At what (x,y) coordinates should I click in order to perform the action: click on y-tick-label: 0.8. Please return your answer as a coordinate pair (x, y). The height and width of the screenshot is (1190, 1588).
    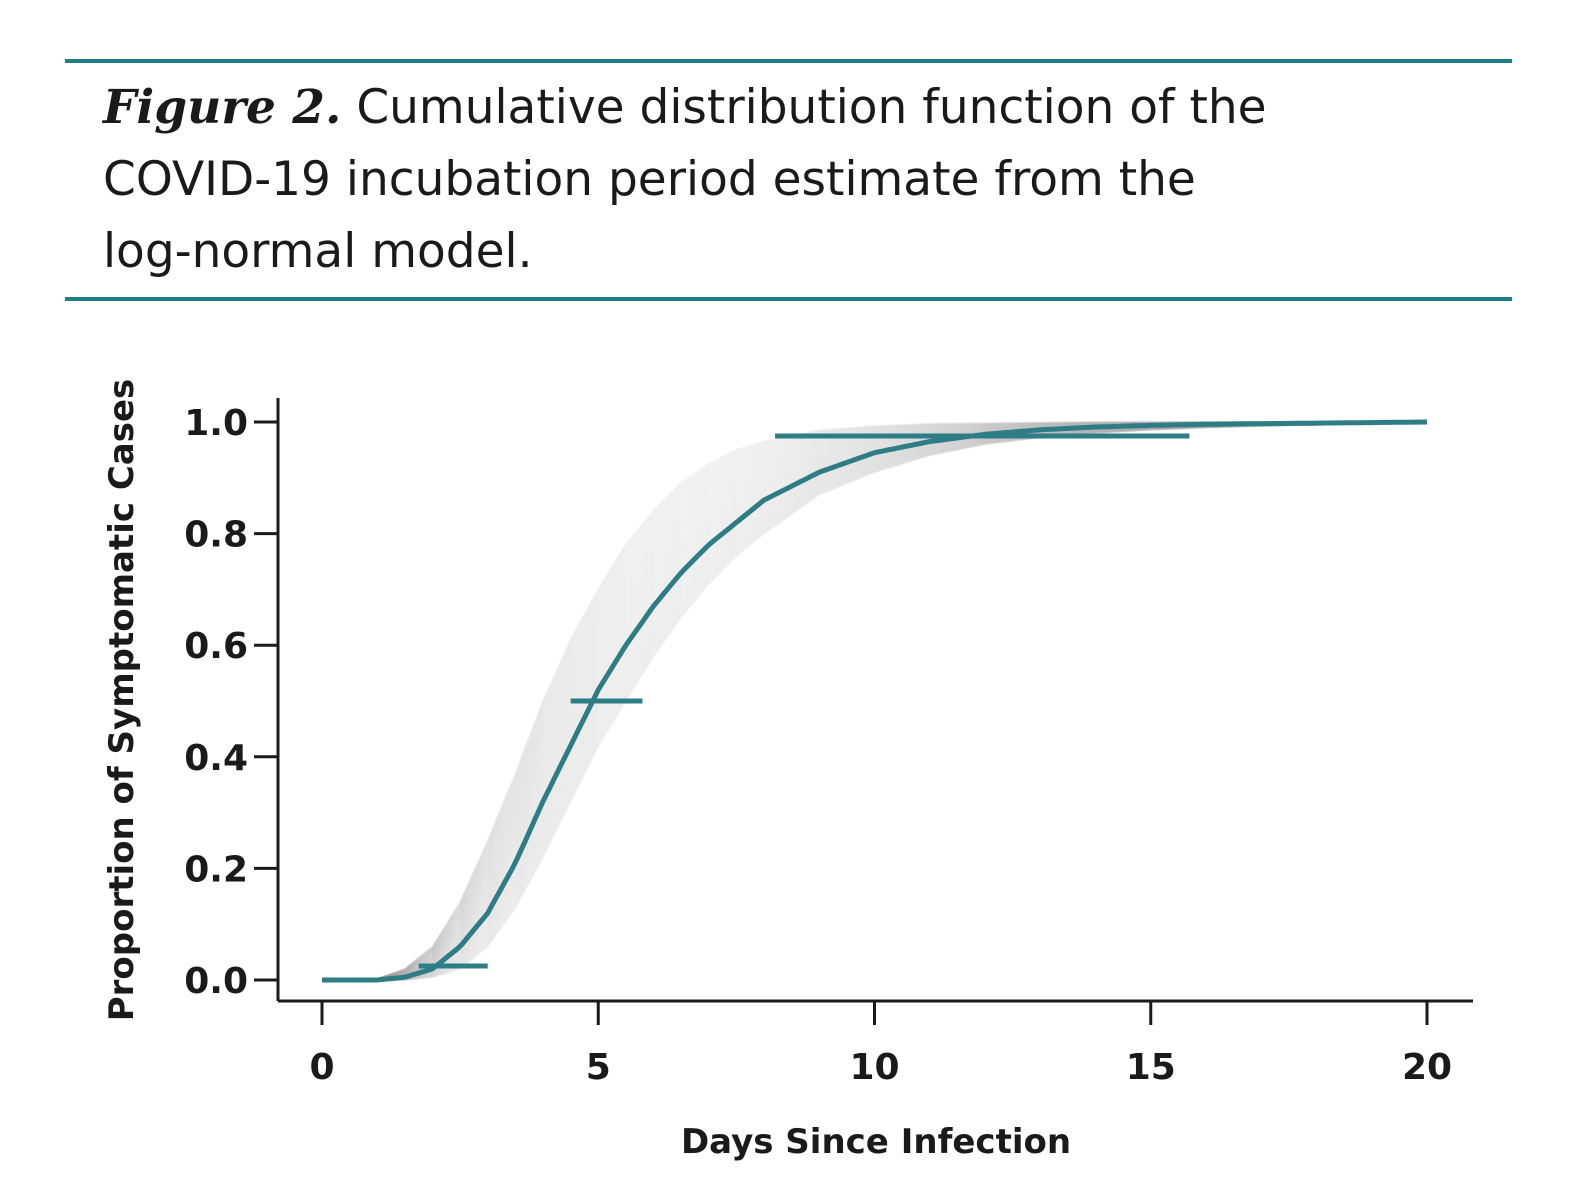
    Looking at the image, I should click on (216, 535).